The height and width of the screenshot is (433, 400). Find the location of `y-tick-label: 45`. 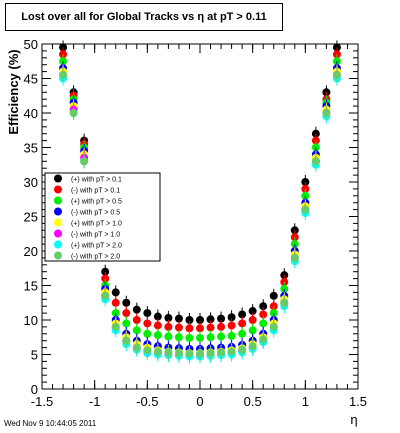

y-tick-label: 45 is located at coordinates (31, 79).